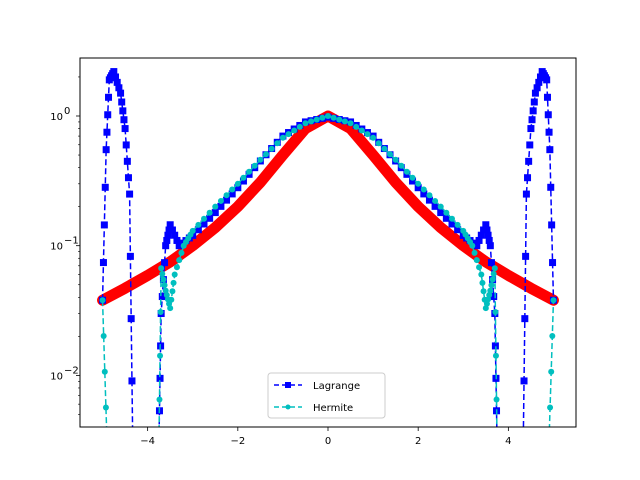 The height and width of the screenshot is (480, 640). Describe the element at coordinates (508, 441) in the screenshot. I see `x-tick-label: 4` at that location.